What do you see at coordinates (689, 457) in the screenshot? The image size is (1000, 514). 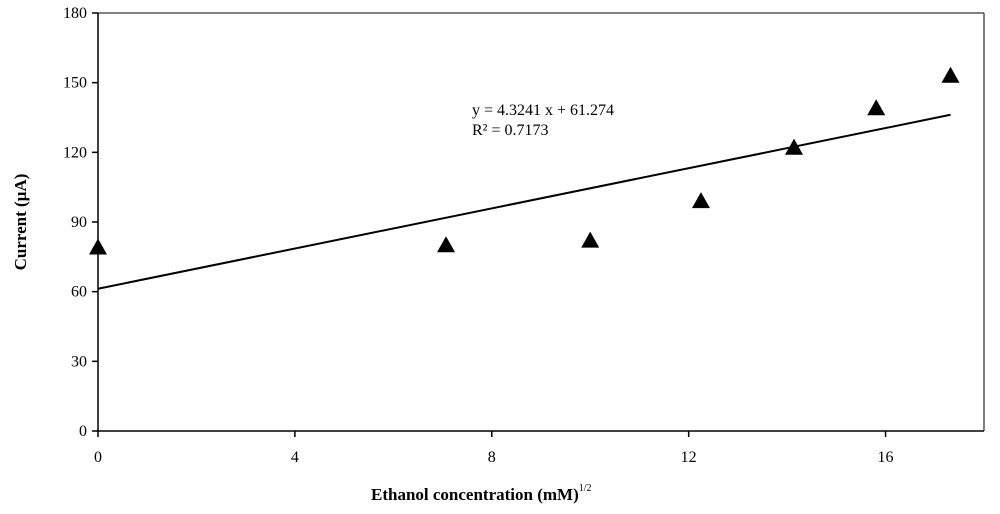 I see `x-tick-label: 12` at bounding box center [689, 457].